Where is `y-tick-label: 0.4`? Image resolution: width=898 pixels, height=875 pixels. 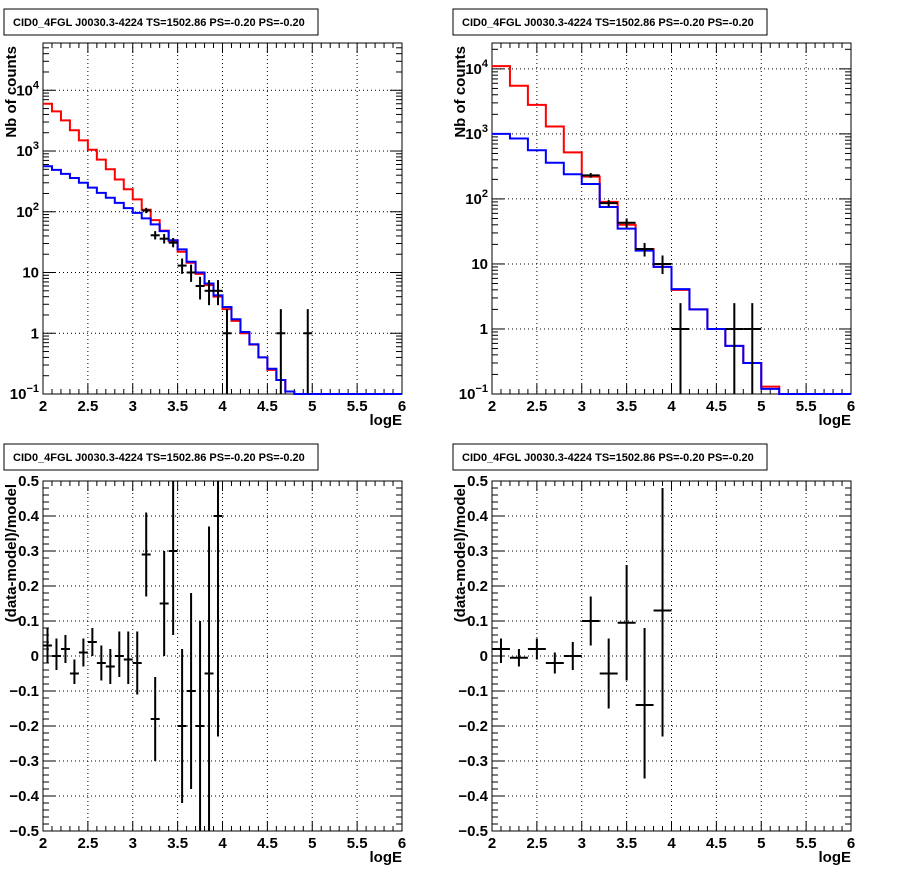 y-tick-label: 0.4 is located at coordinates (478, 516).